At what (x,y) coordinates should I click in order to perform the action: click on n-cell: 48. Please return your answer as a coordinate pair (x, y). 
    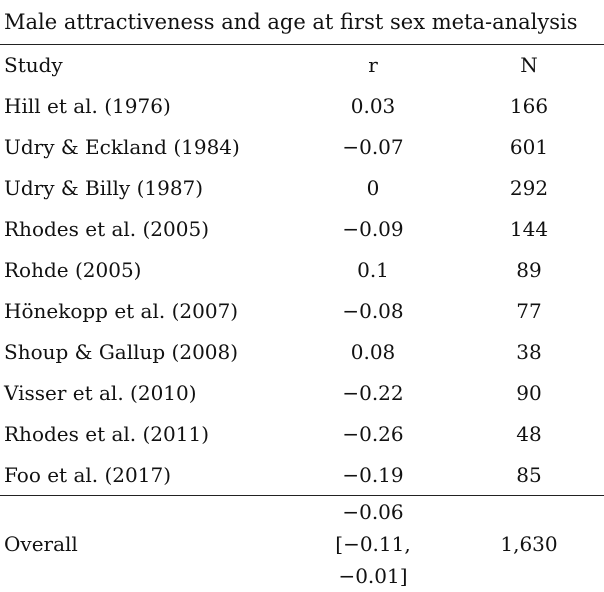
    Looking at the image, I should click on (529, 433).